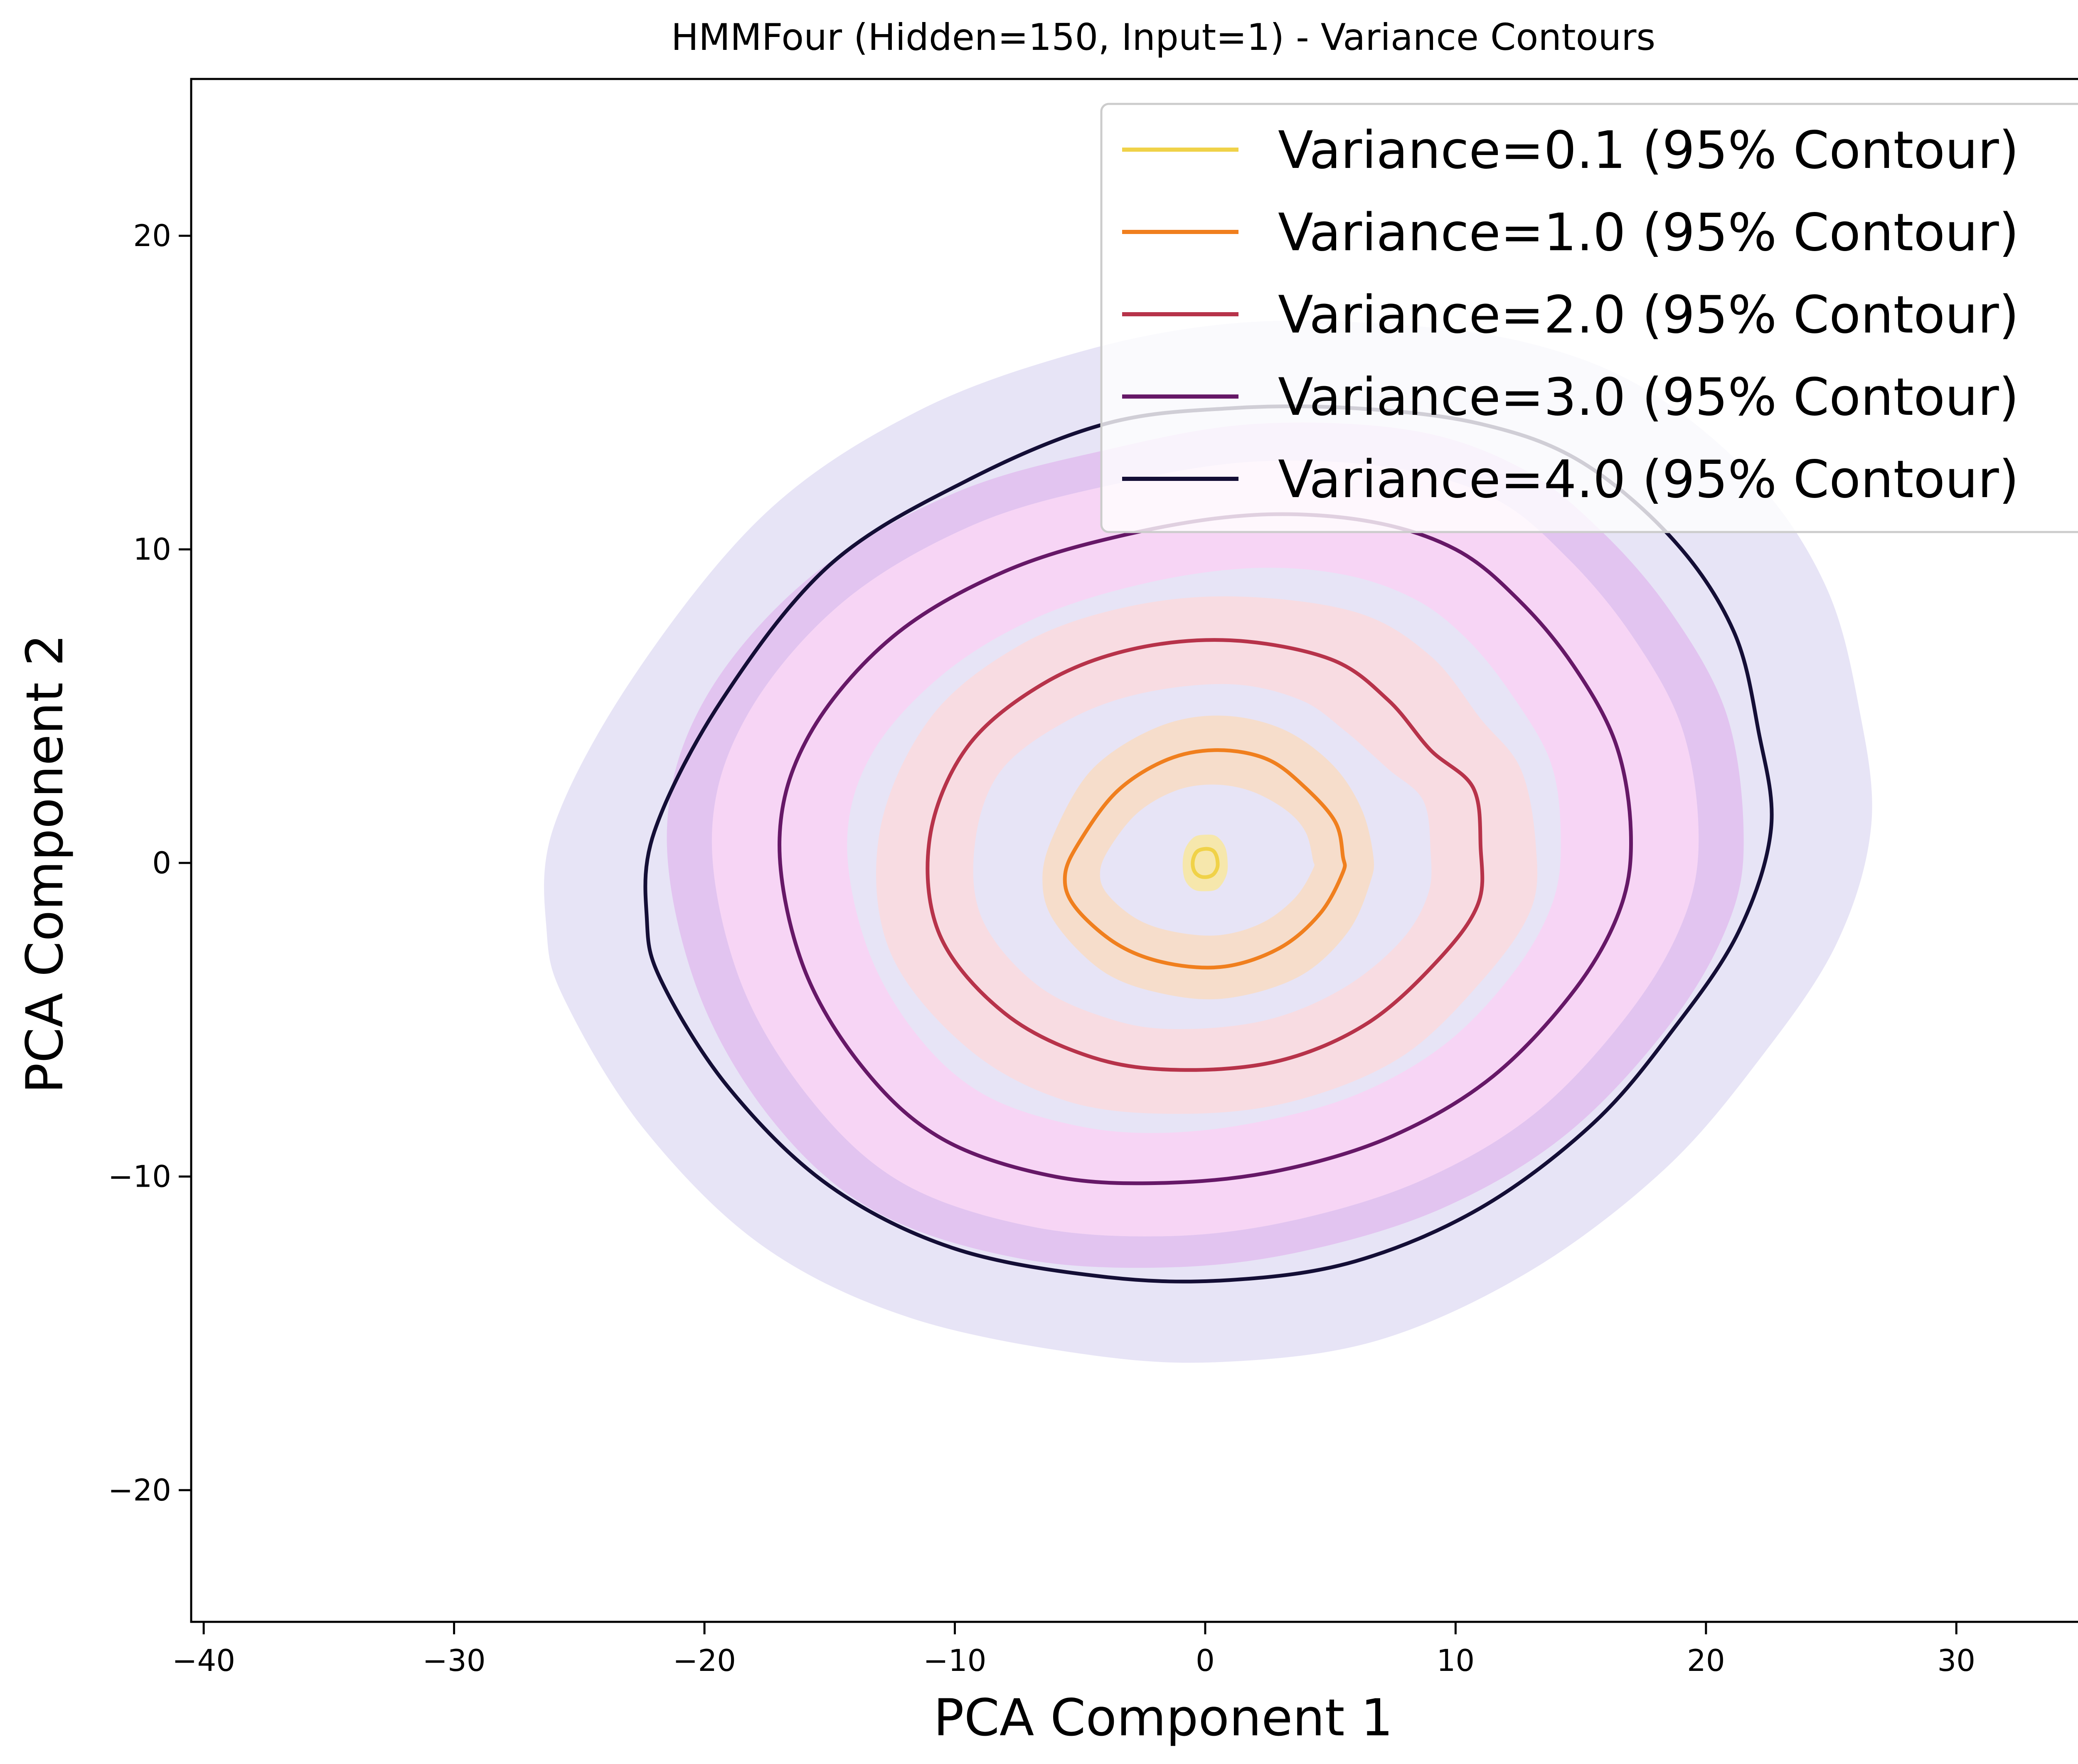  I want to click on y-tick-label: −10, so click(139, 1176).